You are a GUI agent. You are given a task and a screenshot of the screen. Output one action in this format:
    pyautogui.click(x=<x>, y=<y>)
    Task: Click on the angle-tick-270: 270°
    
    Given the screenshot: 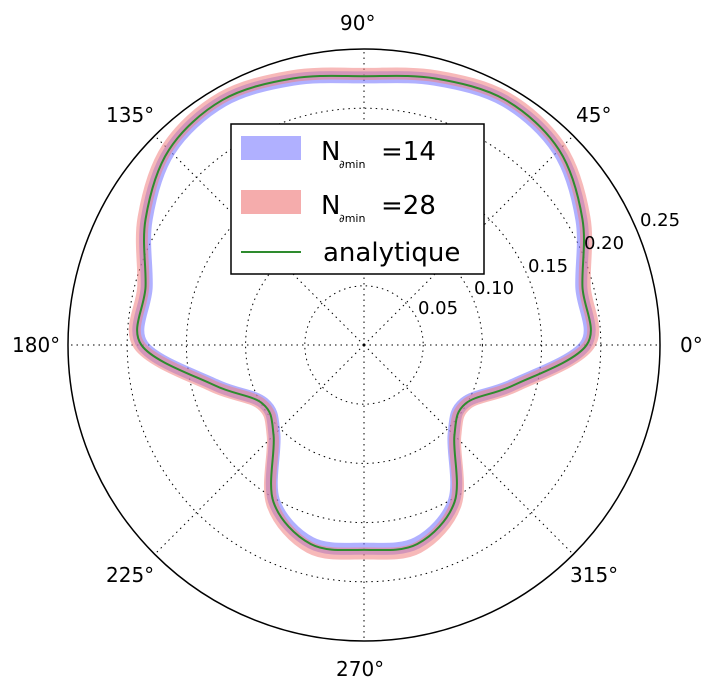 What is the action you would take?
    pyautogui.click(x=360, y=669)
    